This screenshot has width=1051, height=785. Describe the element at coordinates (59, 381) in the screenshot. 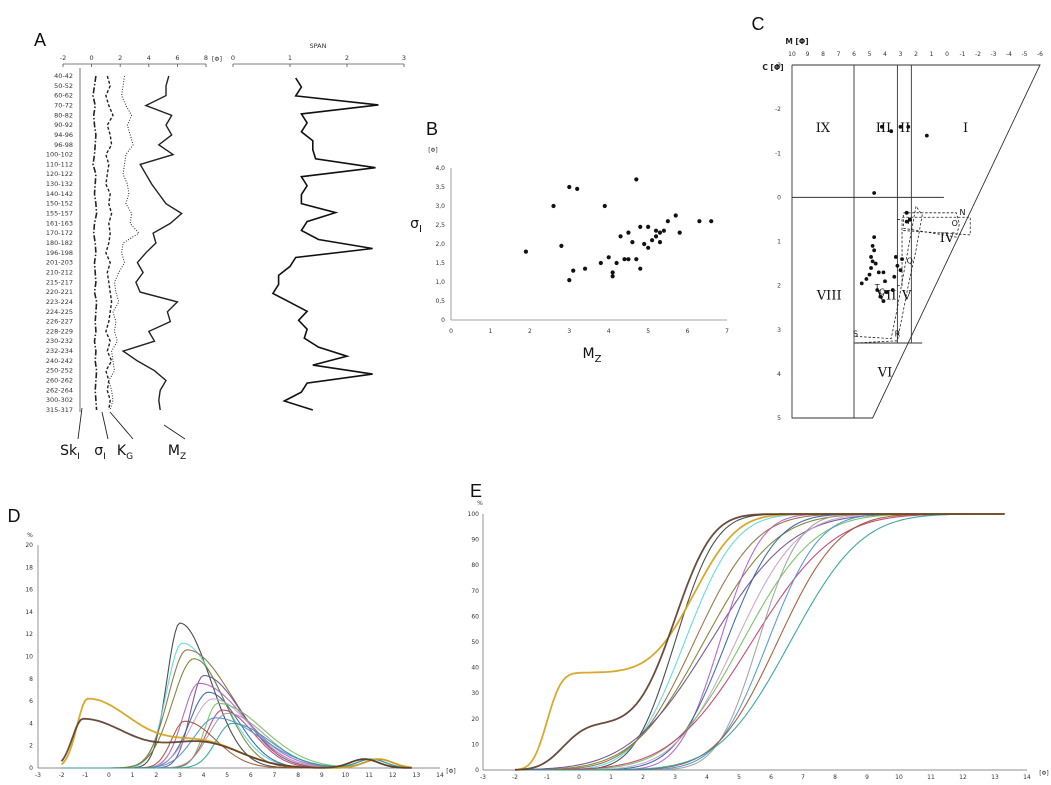

I see `panel-a-sample-label: 260-262` at that location.